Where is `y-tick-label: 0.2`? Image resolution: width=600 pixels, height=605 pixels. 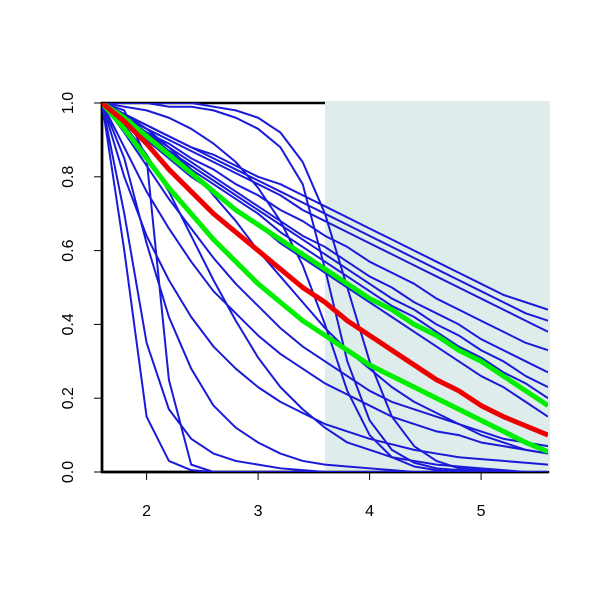
y-tick-label: 0.2 is located at coordinates (68, 398).